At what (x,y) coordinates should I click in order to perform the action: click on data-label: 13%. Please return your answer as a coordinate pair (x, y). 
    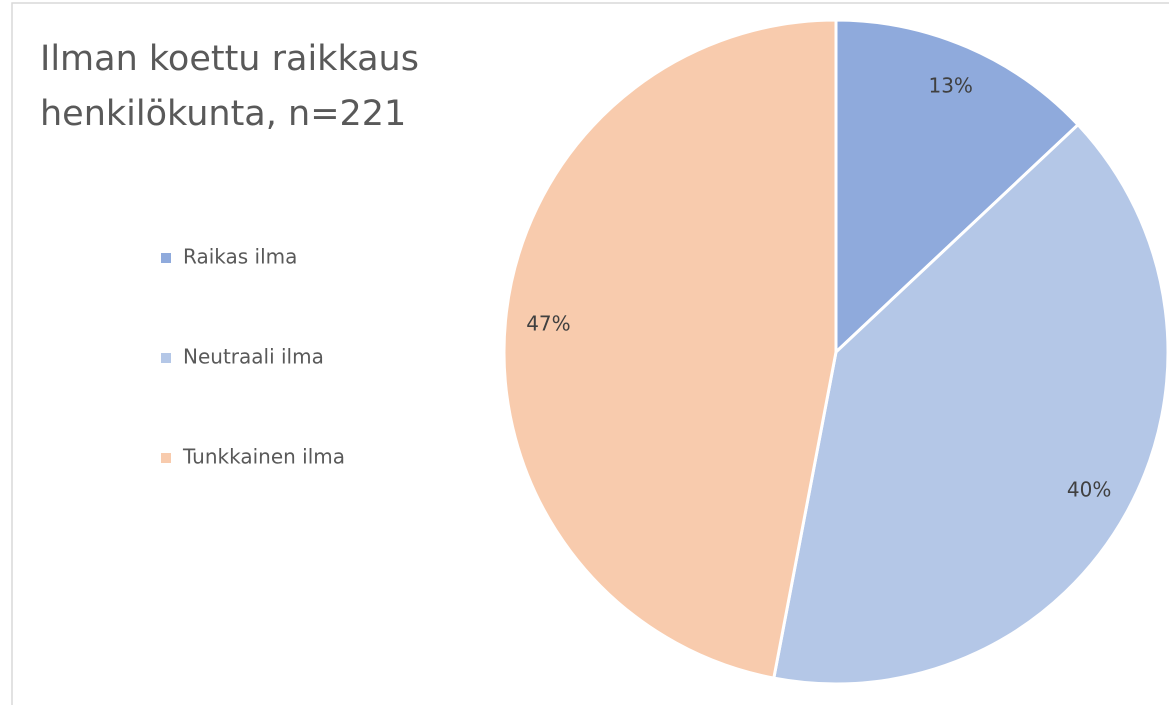
    Looking at the image, I should click on (950, 85).